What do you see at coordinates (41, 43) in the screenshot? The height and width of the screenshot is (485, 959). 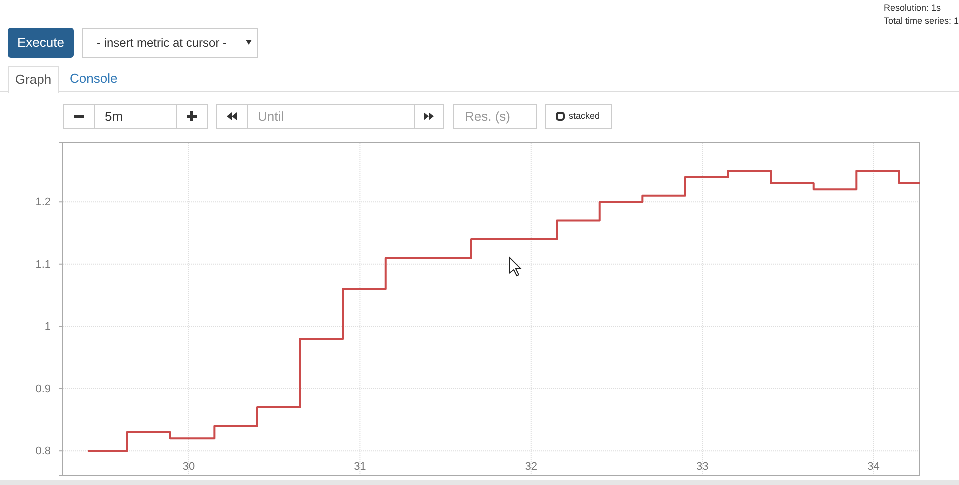 I see `text: Execute` at bounding box center [41, 43].